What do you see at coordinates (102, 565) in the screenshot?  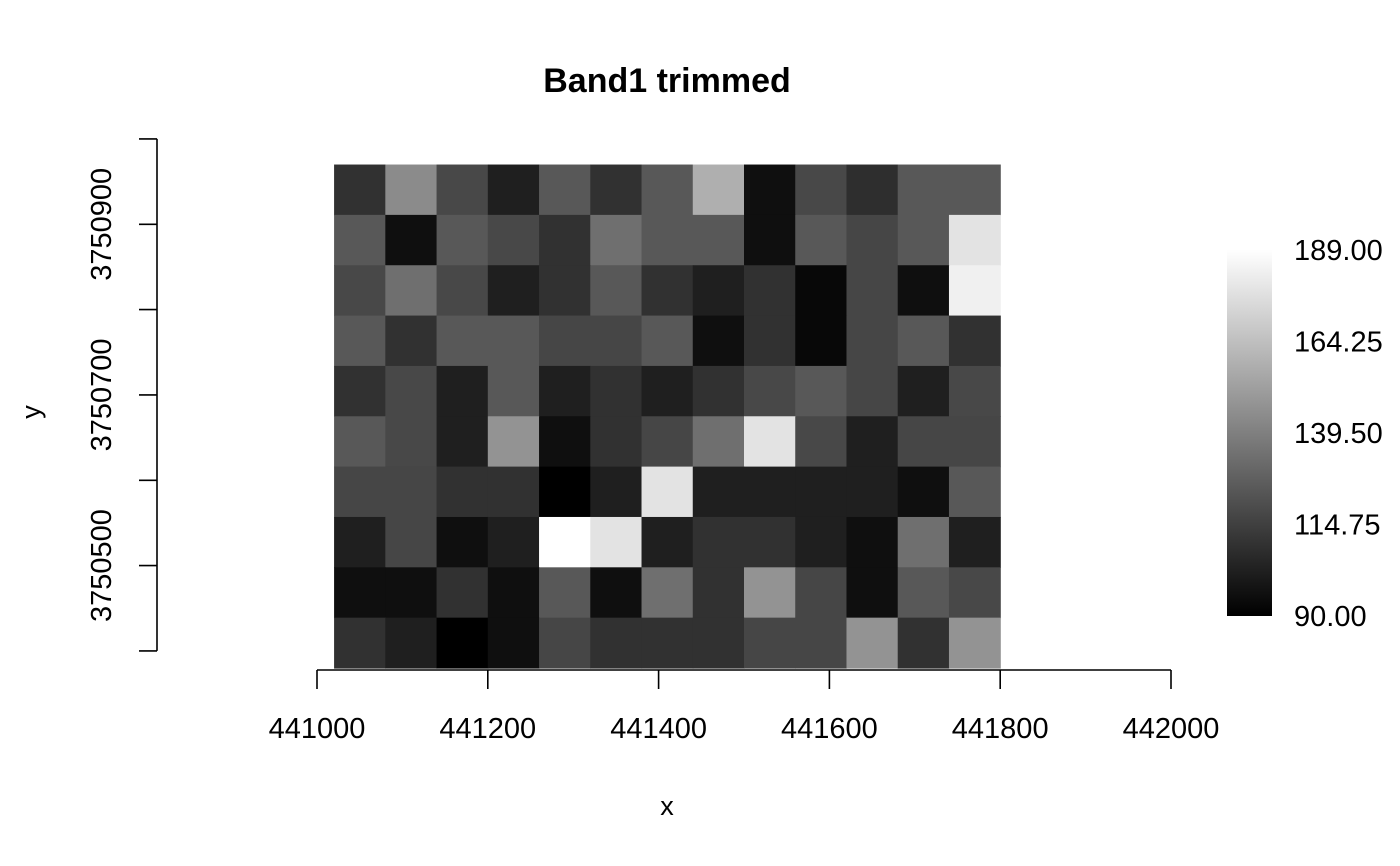 I see `y-tick-label: 3750500` at bounding box center [102, 565].